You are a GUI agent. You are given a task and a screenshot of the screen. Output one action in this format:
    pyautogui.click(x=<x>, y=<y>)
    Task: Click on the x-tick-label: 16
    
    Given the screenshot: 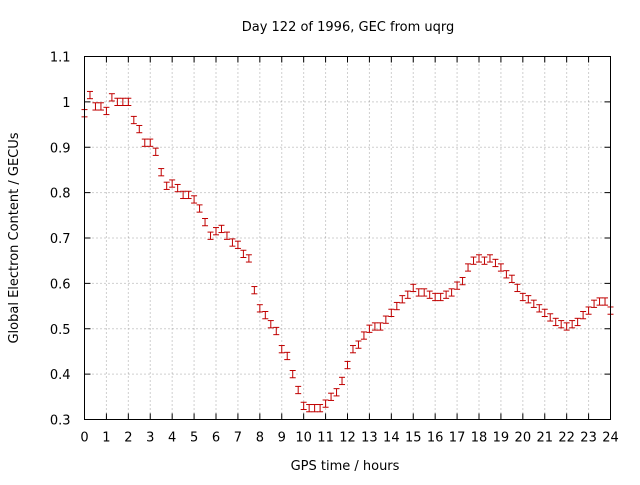 What is the action you would take?
    pyautogui.click(x=435, y=438)
    